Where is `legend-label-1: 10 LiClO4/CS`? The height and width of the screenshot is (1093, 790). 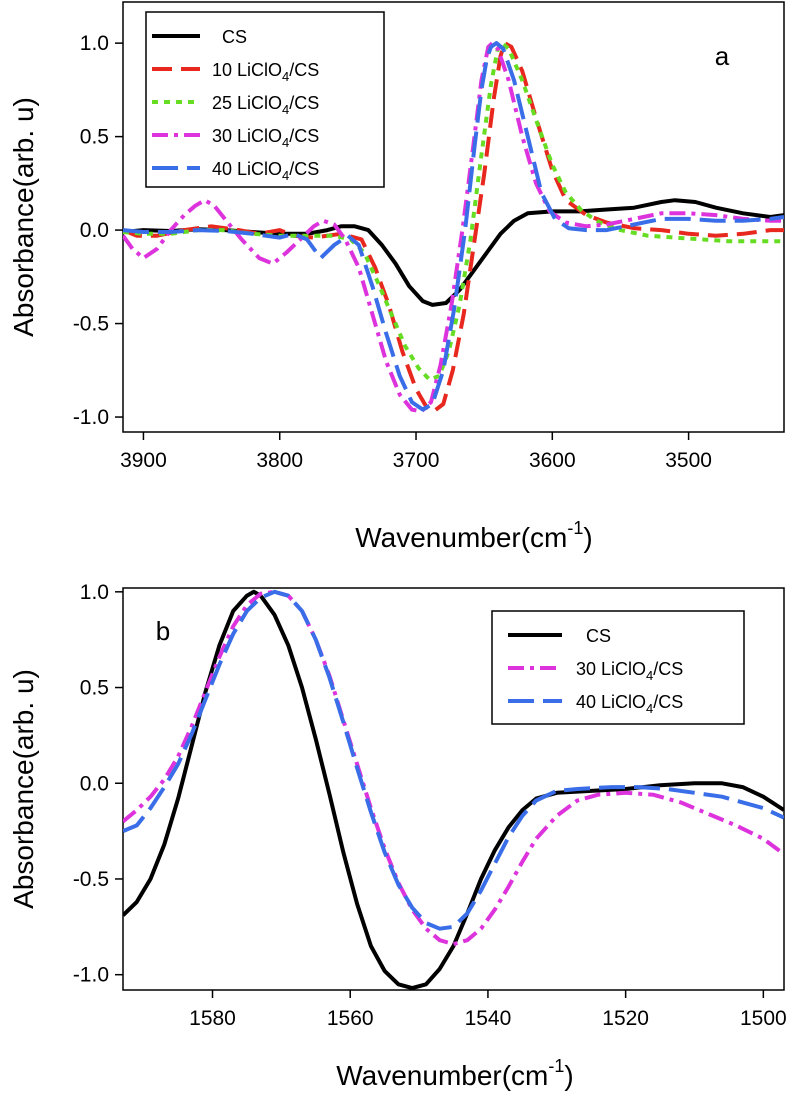 legend-label-1: 10 LiClO4/CS is located at coordinates (265, 72).